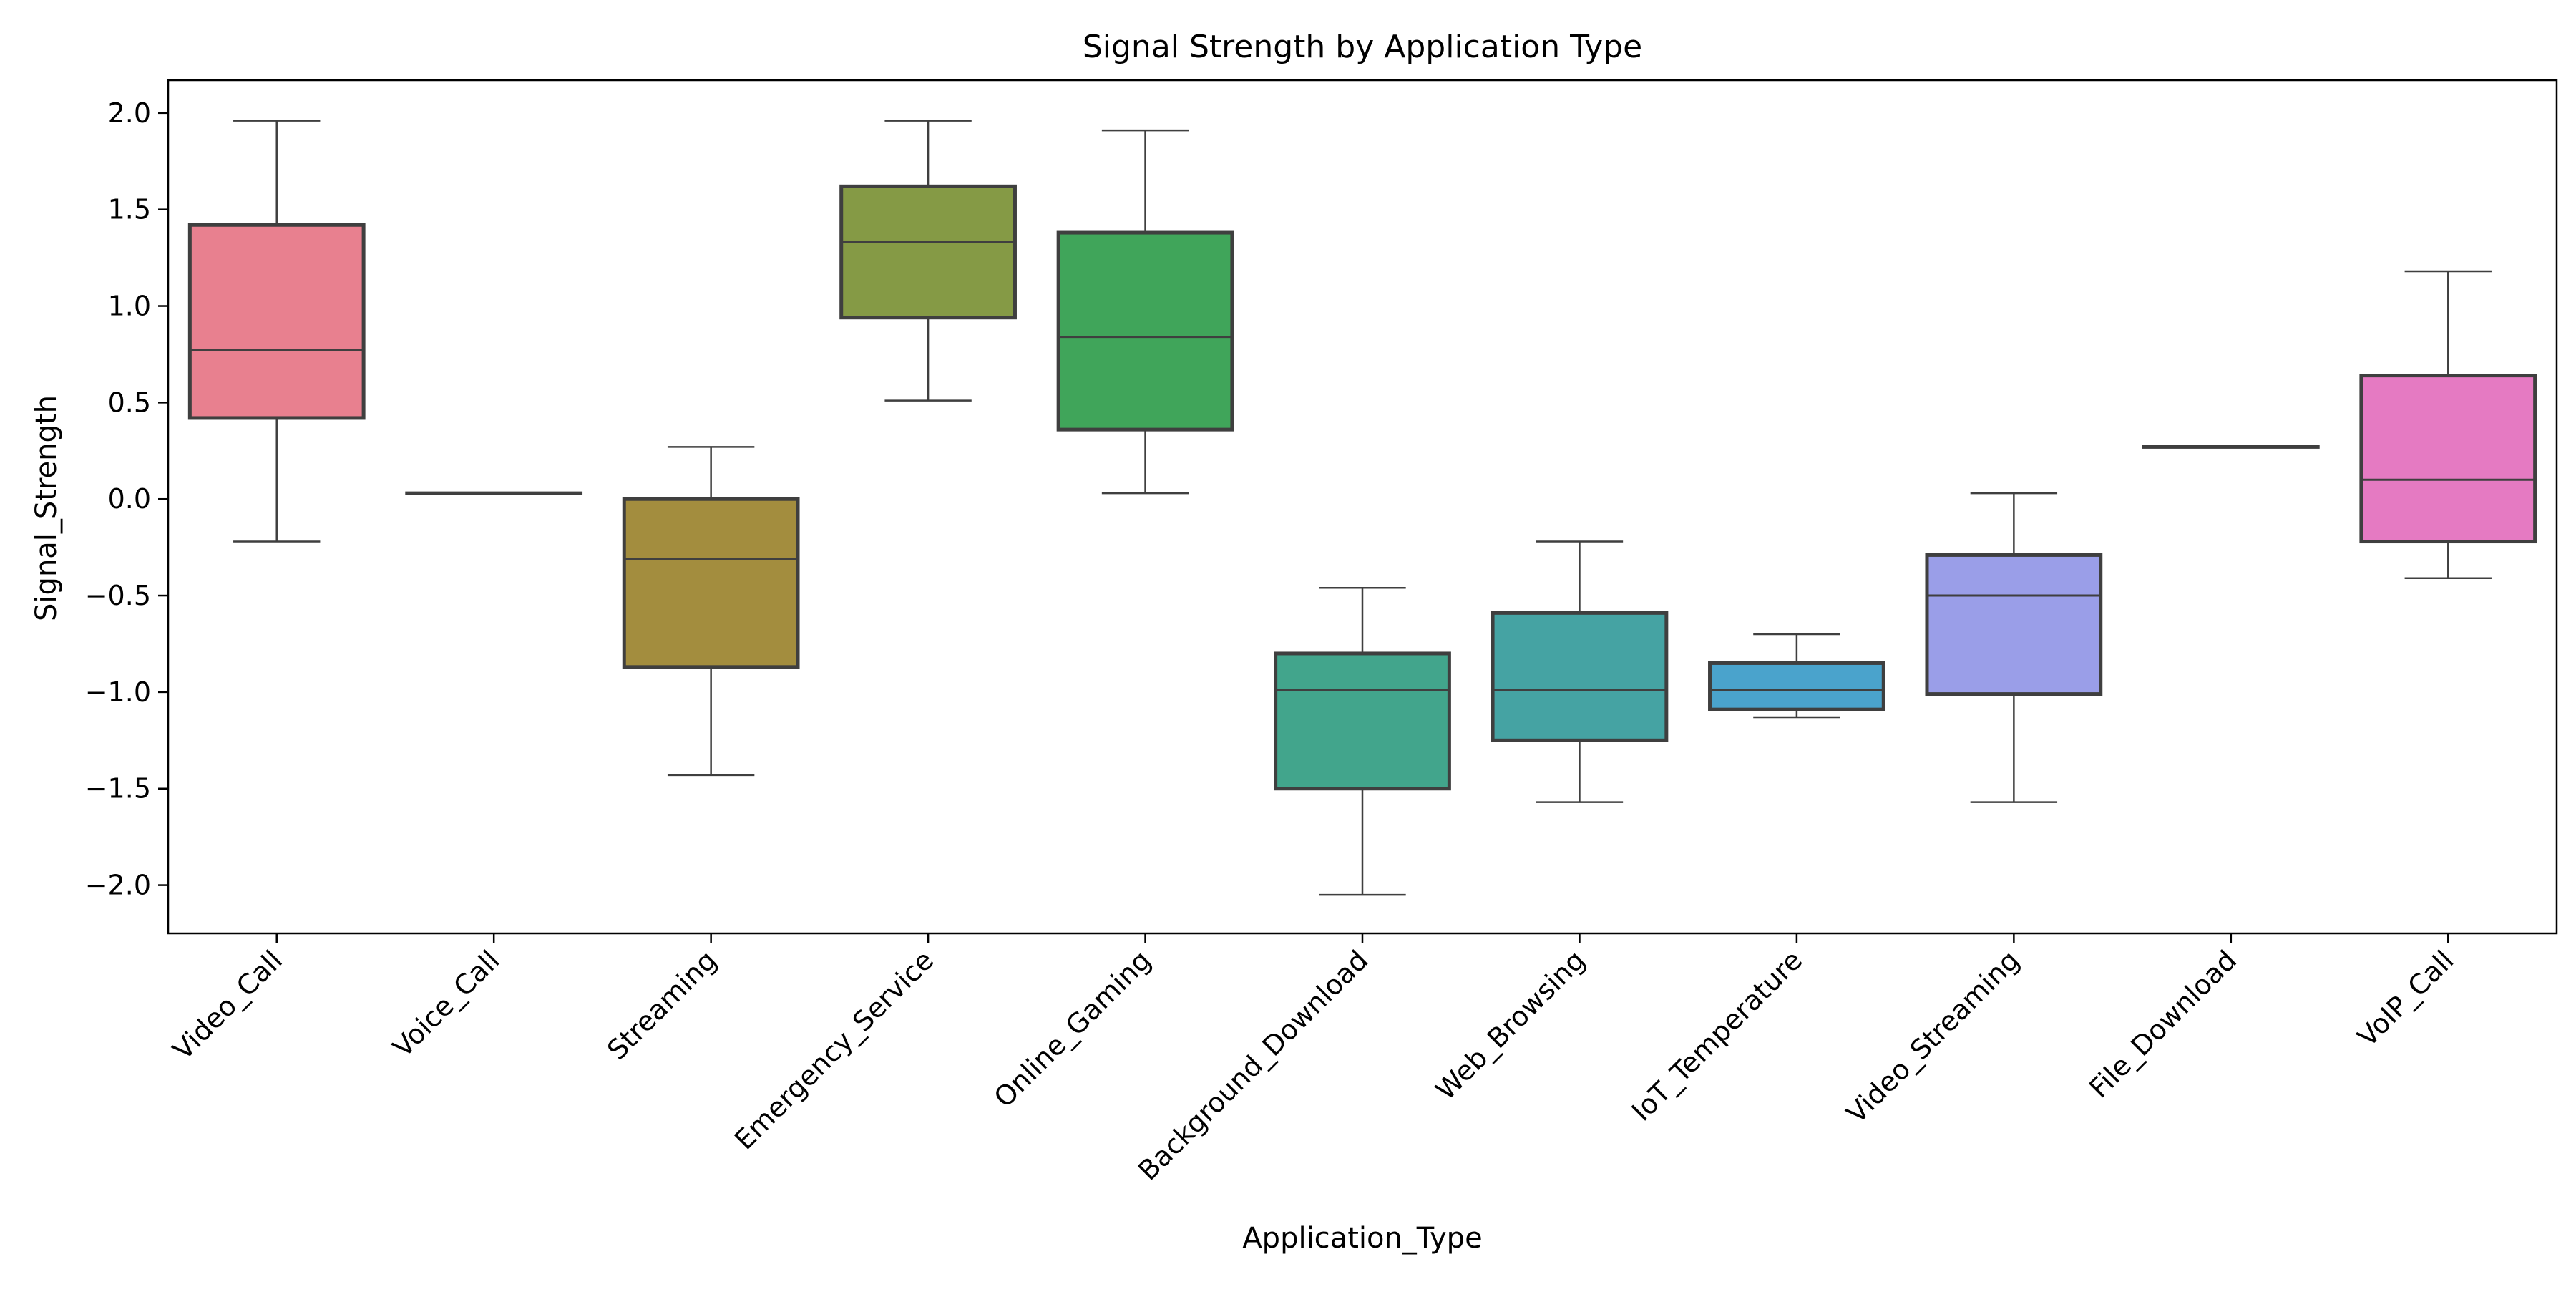 The height and width of the screenshot is (1292, 2576). Describe the element at coordinates (2163, 1024) in the screenshot. I see `x-tick-label: File_Download` at that location.